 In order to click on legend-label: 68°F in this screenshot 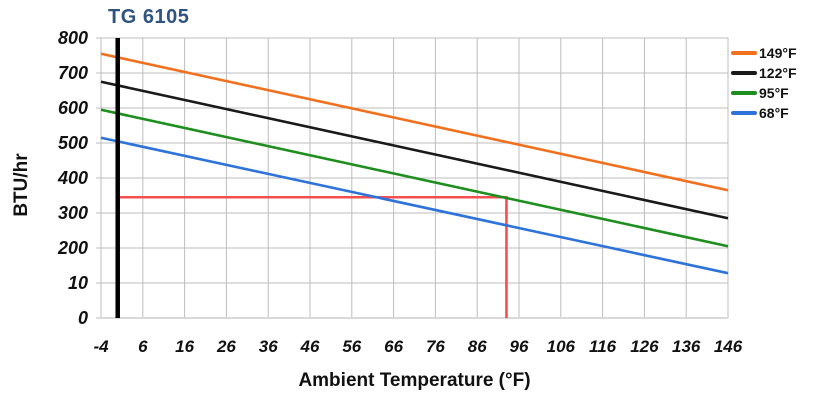, I will do `click(774, 113)`.